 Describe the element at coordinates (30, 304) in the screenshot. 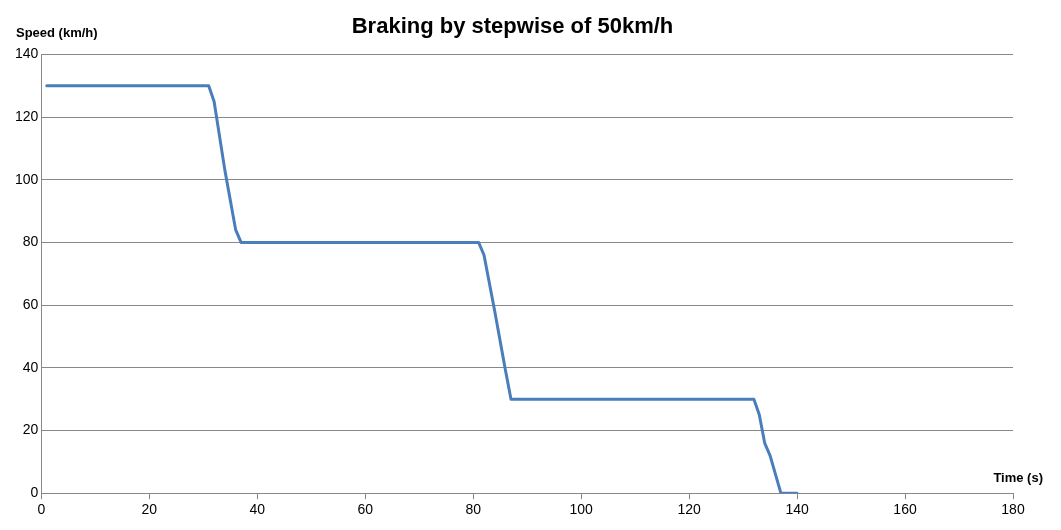

I see `y-tick-label: 60` at that location.